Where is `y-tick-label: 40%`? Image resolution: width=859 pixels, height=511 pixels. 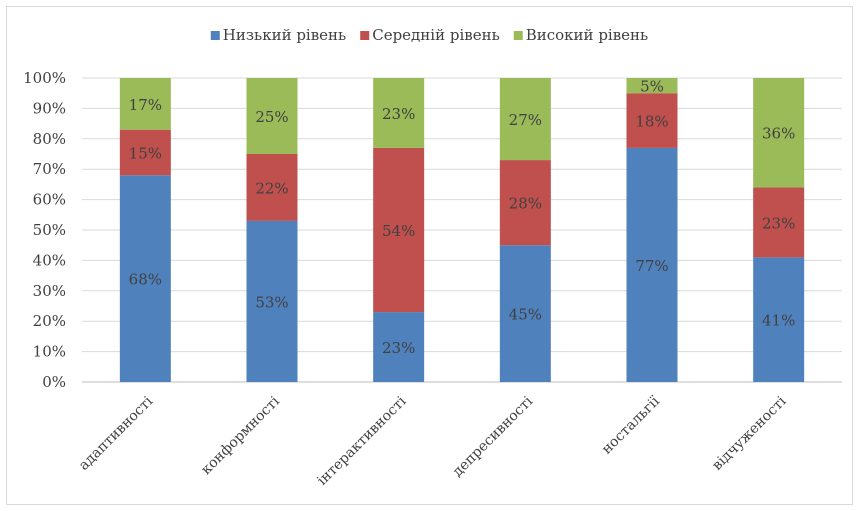 y-tick-label: 40% is located at coordinates (49, 260).